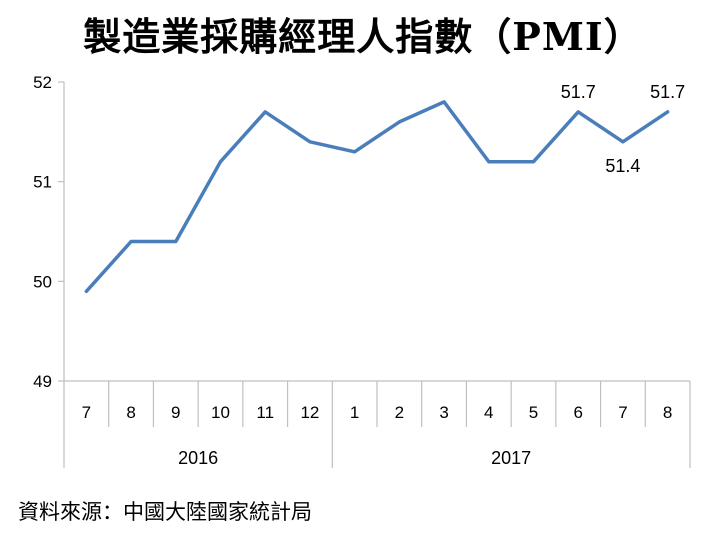 This screenshot has width=726, height=534. What do you see at coordinates (511, 458) in the screenshot?
I see `year-group-label: 2017` at bounding box center [511, 458].